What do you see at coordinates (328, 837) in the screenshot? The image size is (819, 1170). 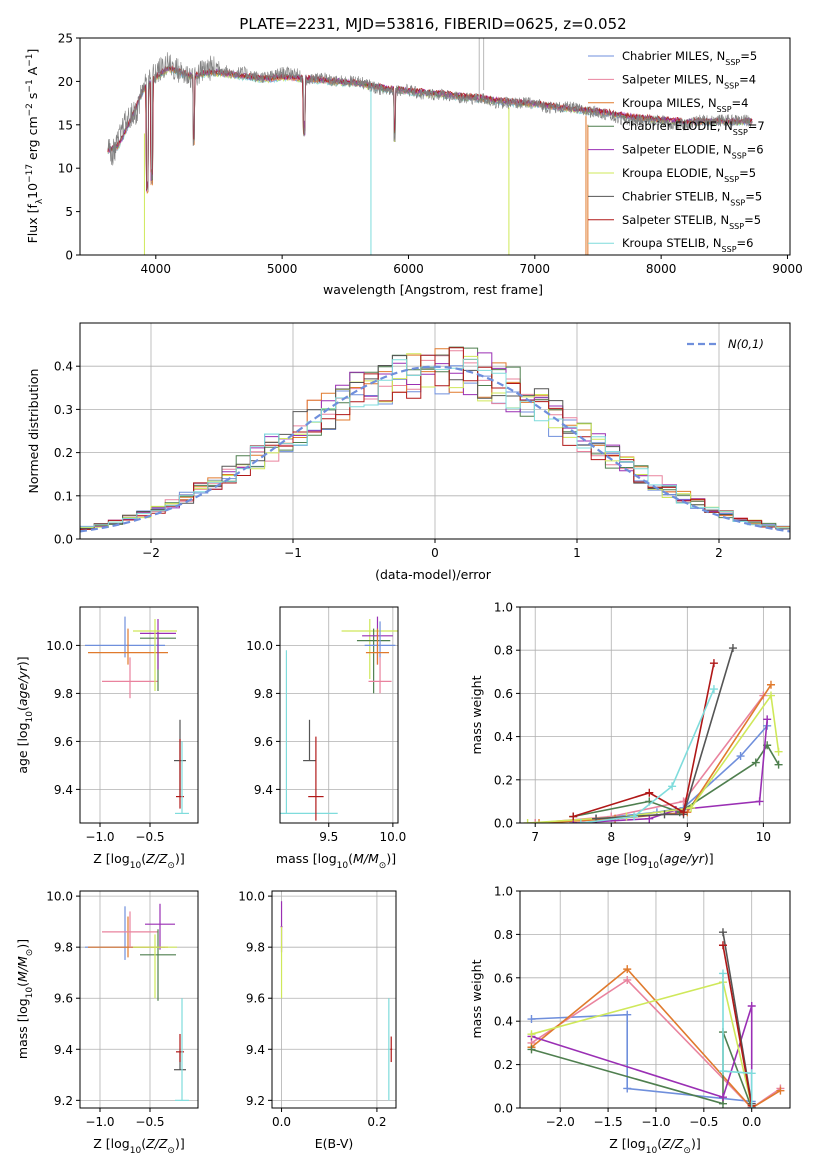 I see `x-tick-label: 9.5` at bounding box center [328, 837].